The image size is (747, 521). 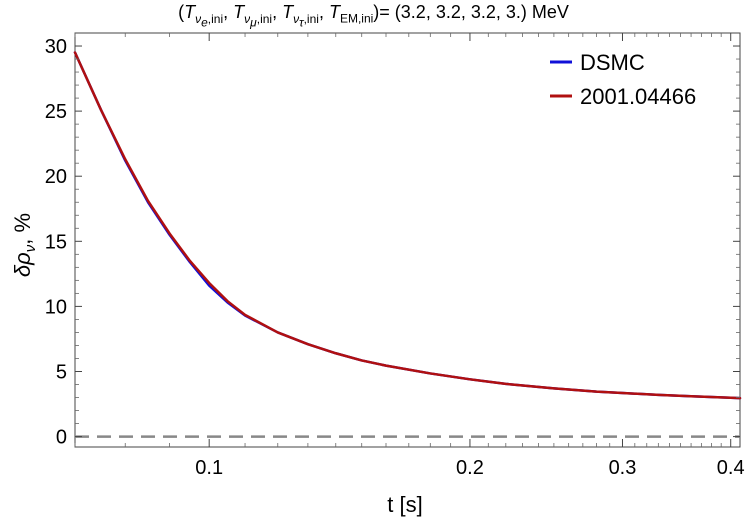 What do you see at coordinates (56, 307) in the screenshot?
I see `y-tick-label: 10` at bounding box center [56, 307].